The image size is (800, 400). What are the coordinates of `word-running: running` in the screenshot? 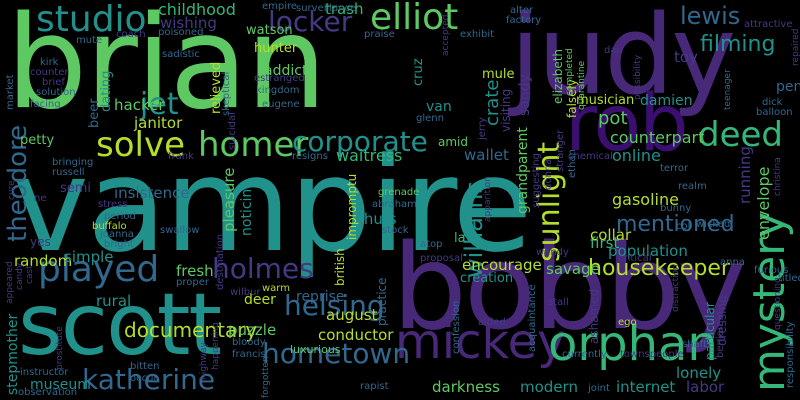 It's located at (745, 175).